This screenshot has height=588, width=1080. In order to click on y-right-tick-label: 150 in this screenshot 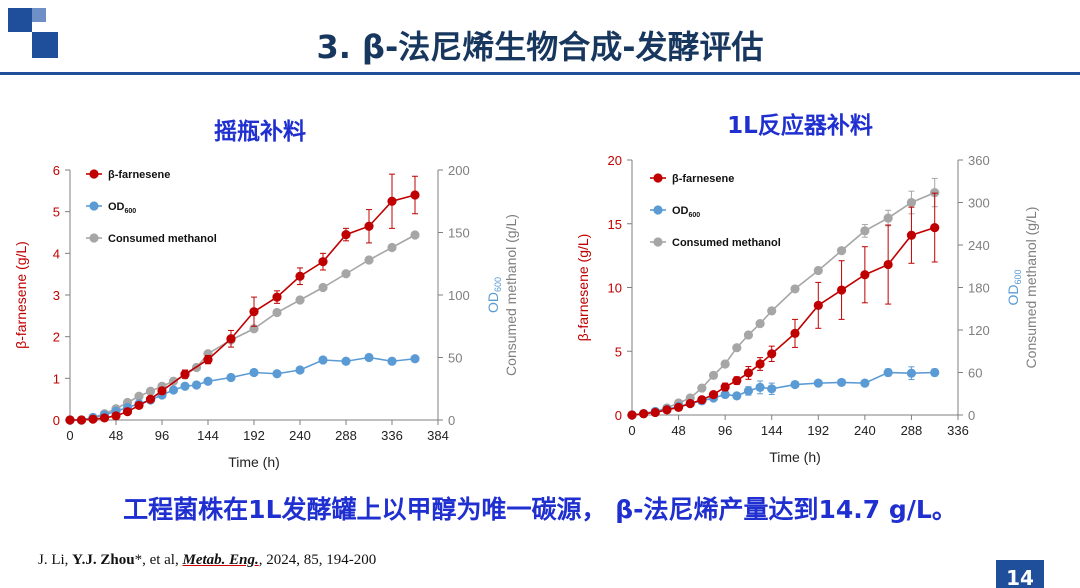, I will do `click(459, 233)`.